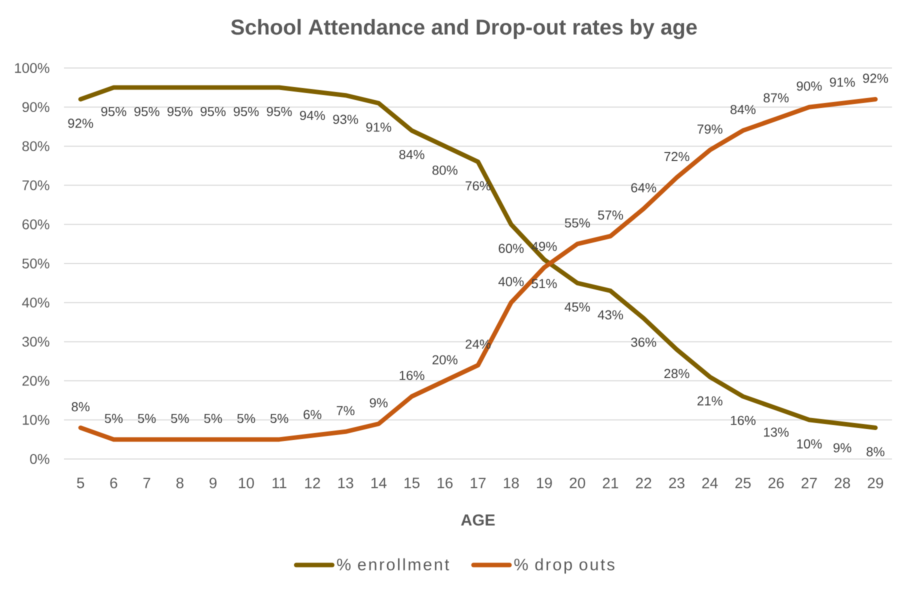  What do you see at coordinates (80, 483) in the screenshot?
I see `x-tick-label: 5` at bounding box center [80, 483].